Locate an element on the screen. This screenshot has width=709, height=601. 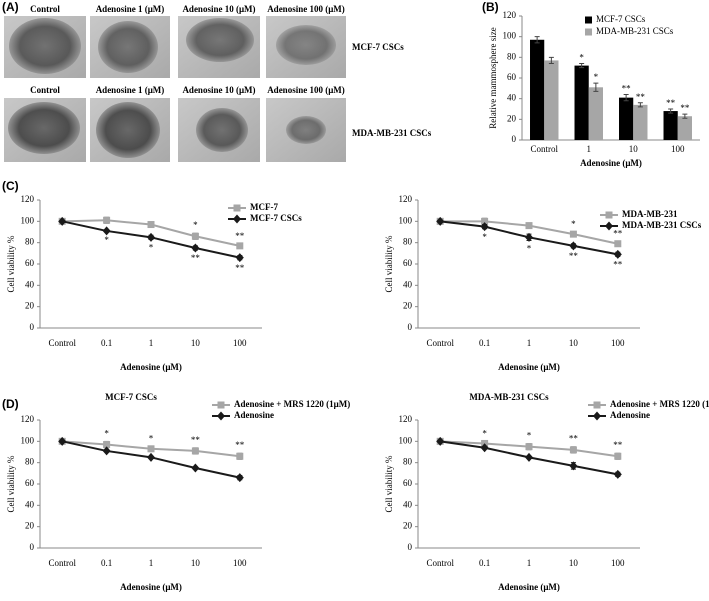
chart-title: MCF-7 CSCs is located at coordinates (131, 397).